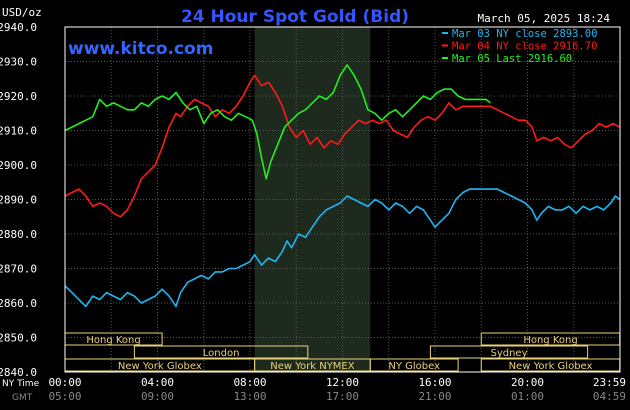 This screenshot has width=630, height=410. I want to click on y-tick-label: 2880.0, so click(18, 234).